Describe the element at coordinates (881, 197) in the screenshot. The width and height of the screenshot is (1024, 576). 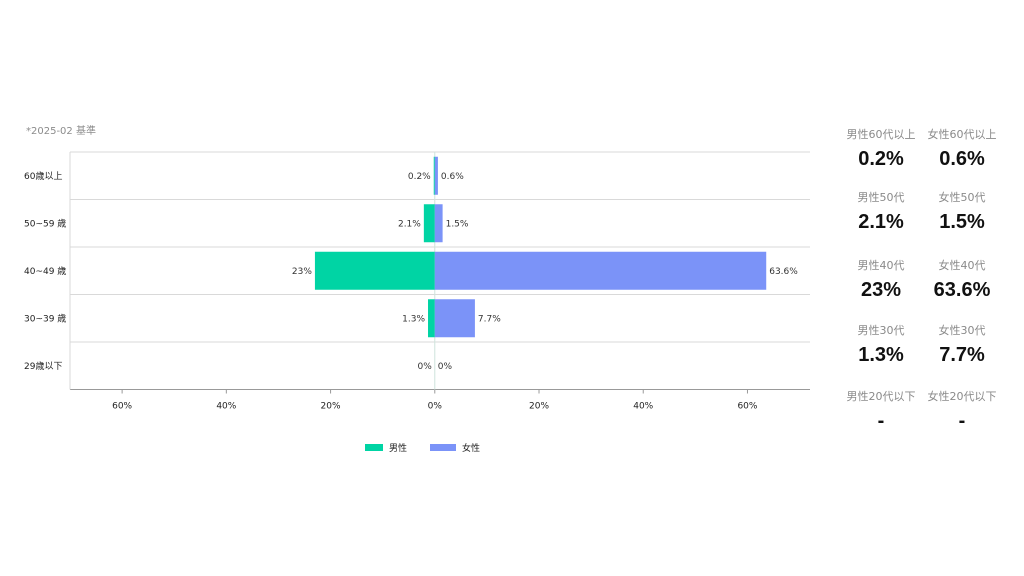
I see `stat-label: 男性50代` at that location.